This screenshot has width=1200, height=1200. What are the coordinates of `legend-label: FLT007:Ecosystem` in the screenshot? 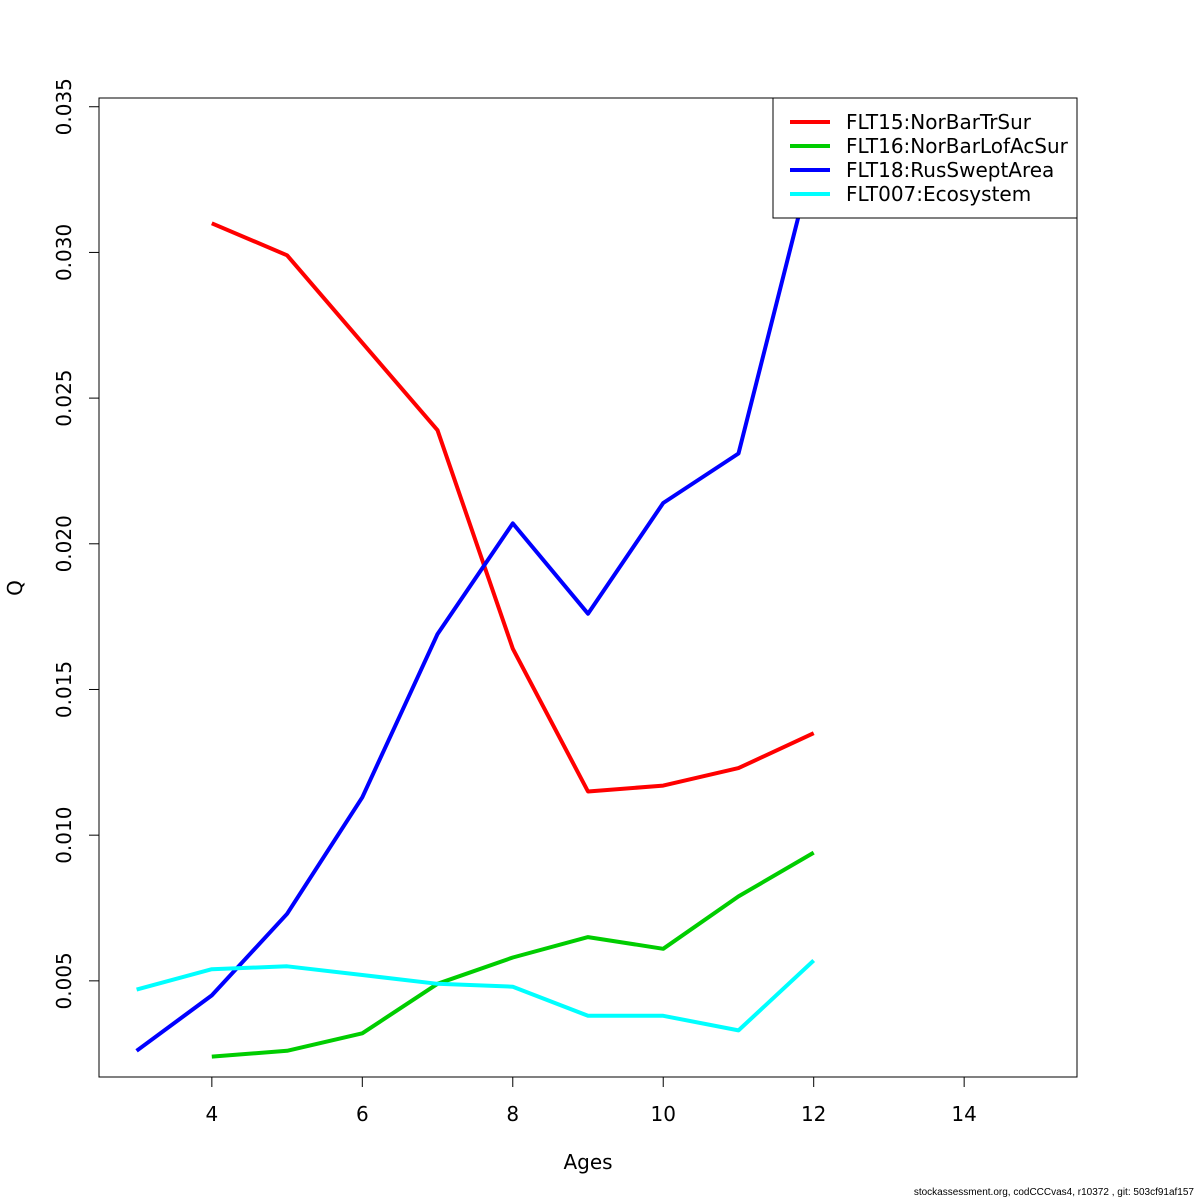 It's located at (938, 194).